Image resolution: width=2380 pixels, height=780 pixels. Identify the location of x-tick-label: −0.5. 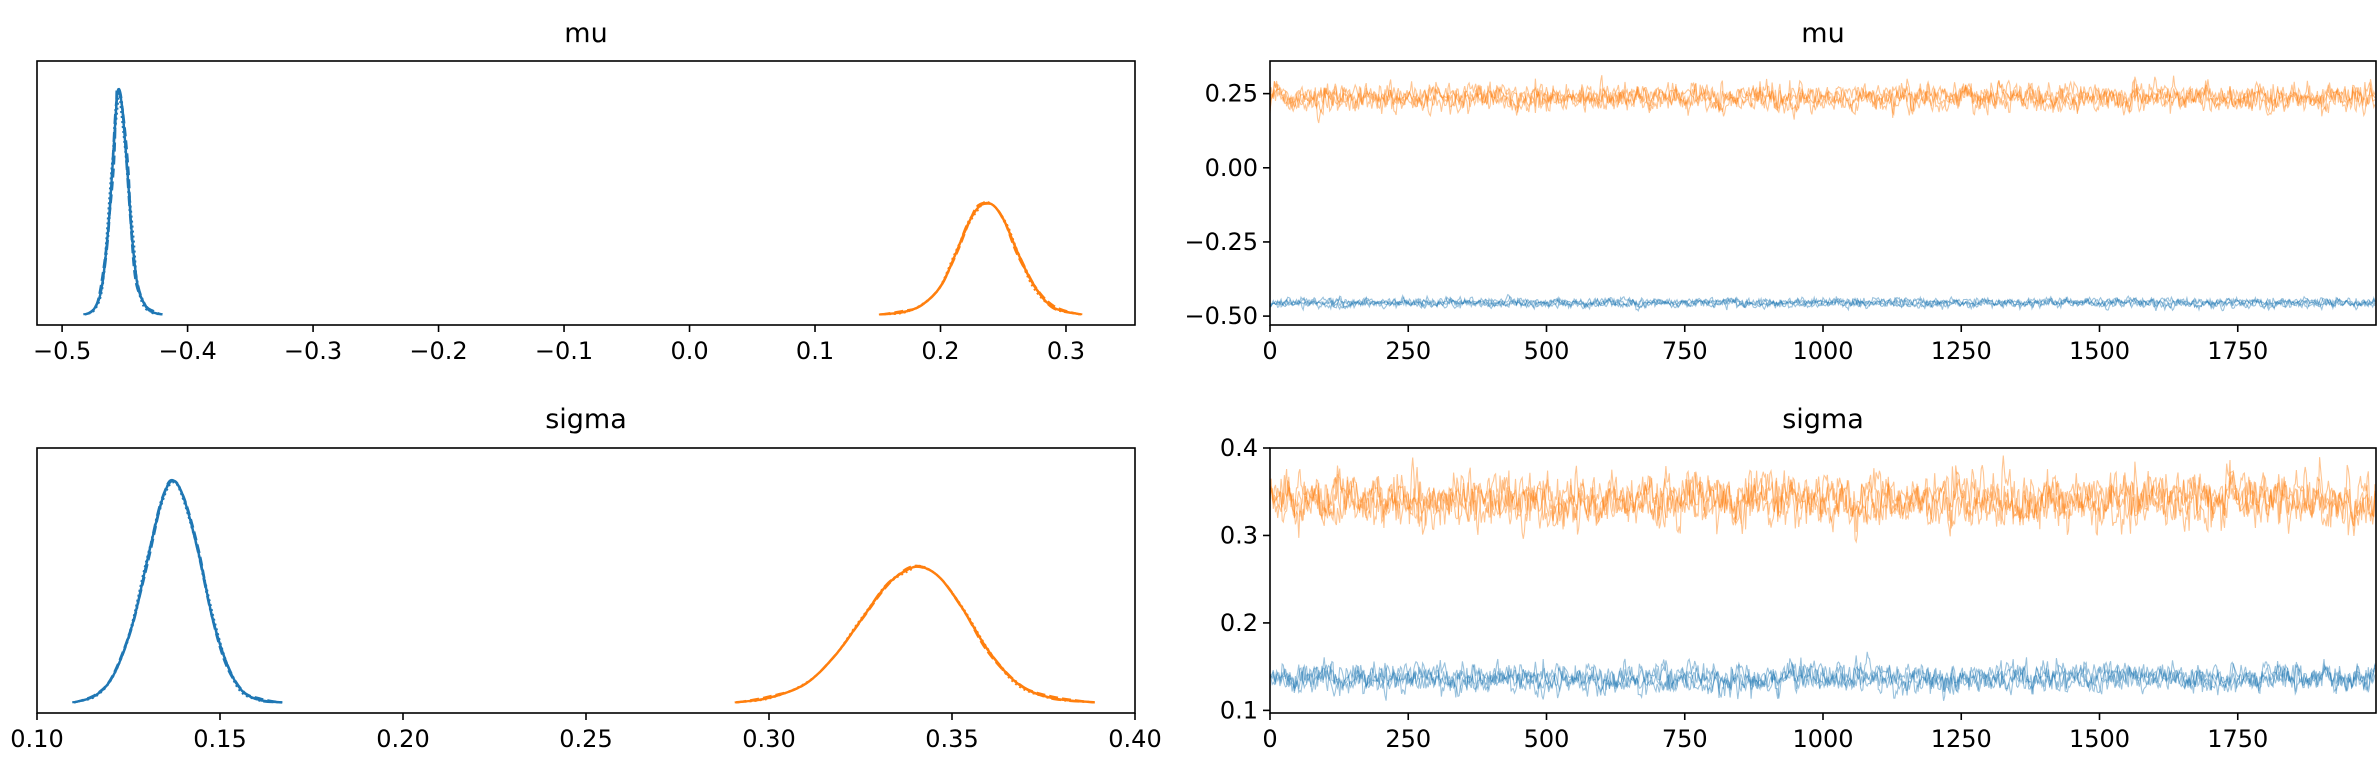
(62, 351).